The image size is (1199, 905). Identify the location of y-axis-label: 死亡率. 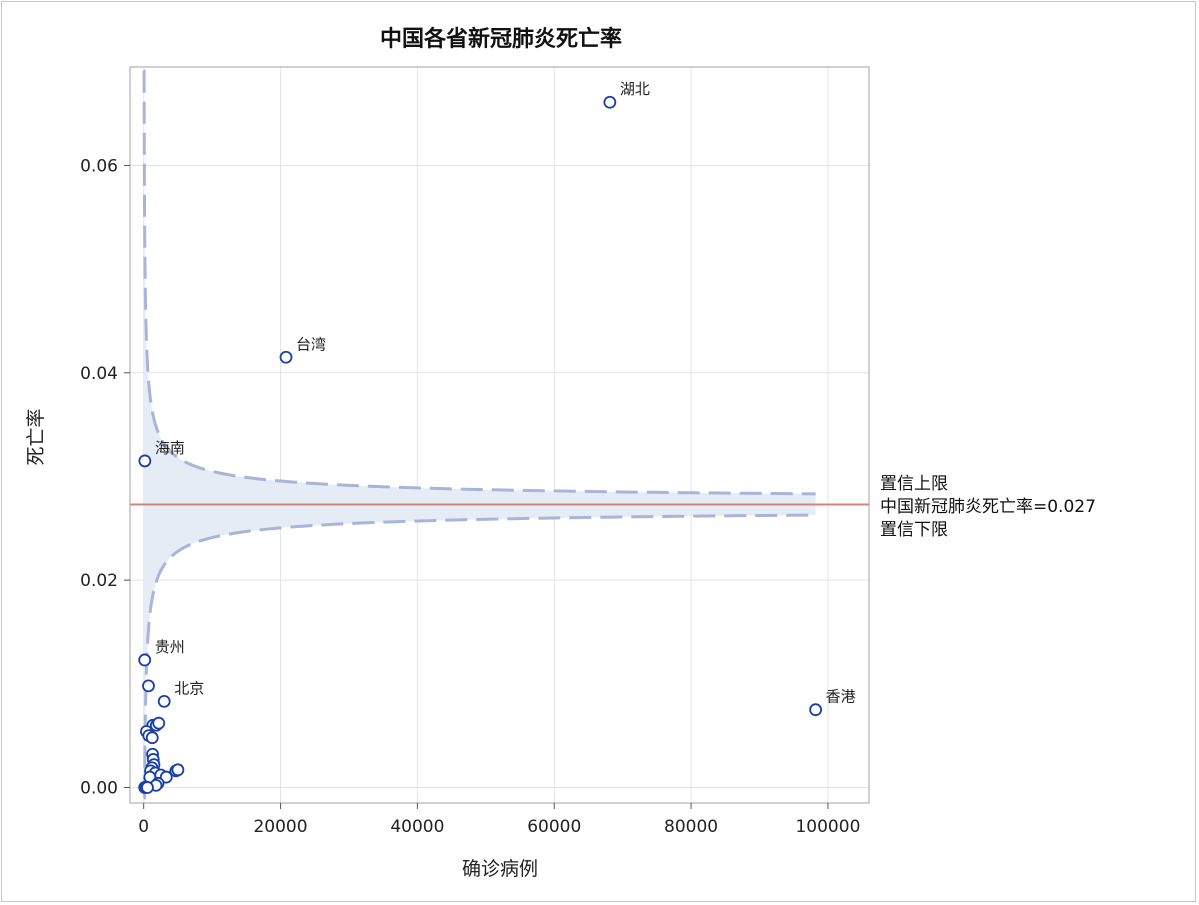
(36, 436).